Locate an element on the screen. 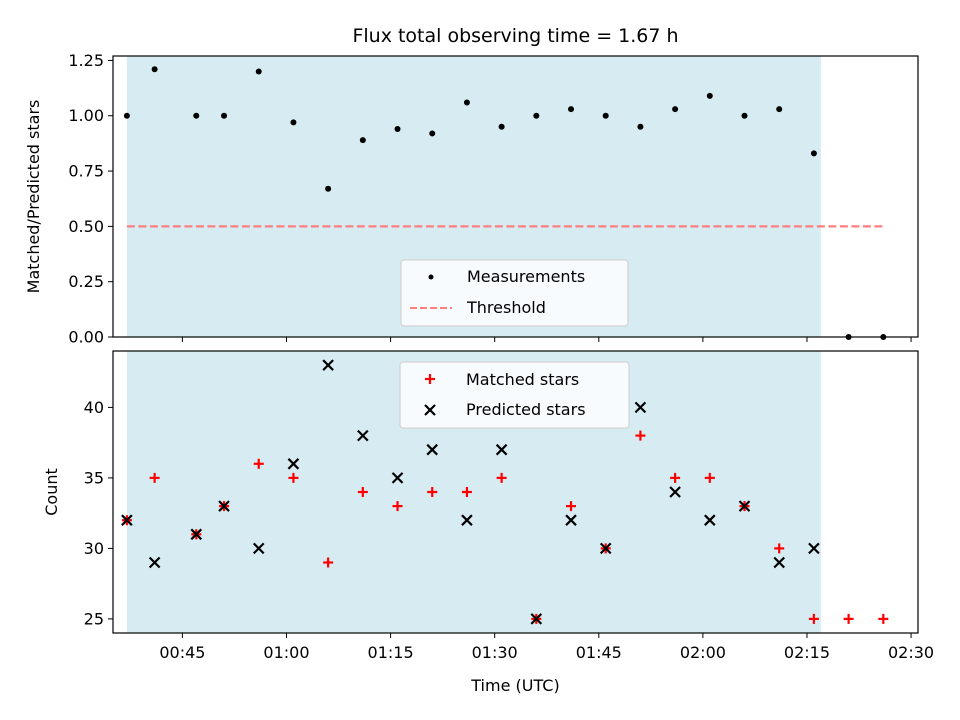 This screenshot has height=720, width=960. ratio-y-ticks: 0.00 0.25 0.50 0.75 1.00 1.25 is located at coordinates (90, 199).